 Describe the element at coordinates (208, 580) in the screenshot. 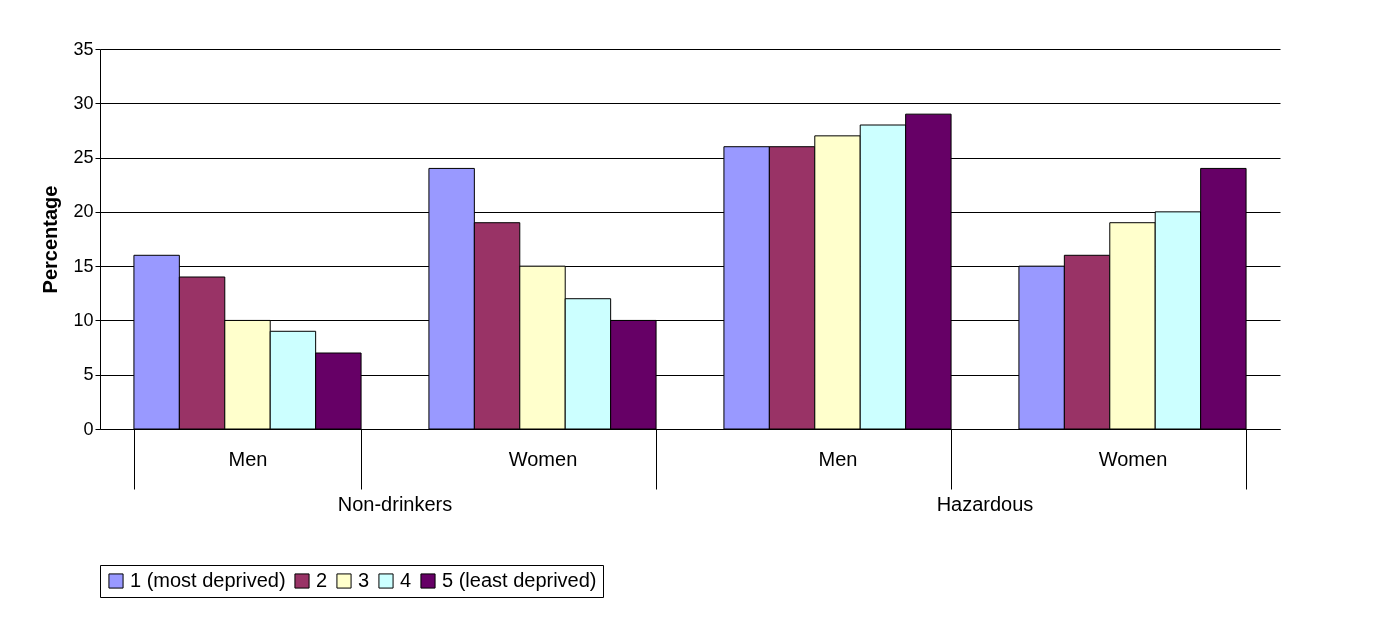

I see `legend-label: 1 (most deprived)` at that location.